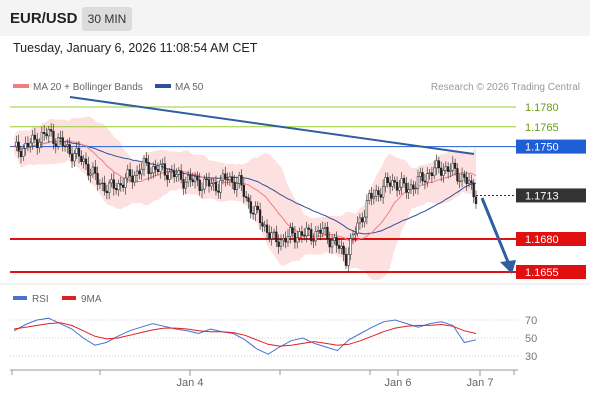 Image resolution: width=590 pixels, height=400 pixels. I want to click on current-price-tag, so click(551, 195).